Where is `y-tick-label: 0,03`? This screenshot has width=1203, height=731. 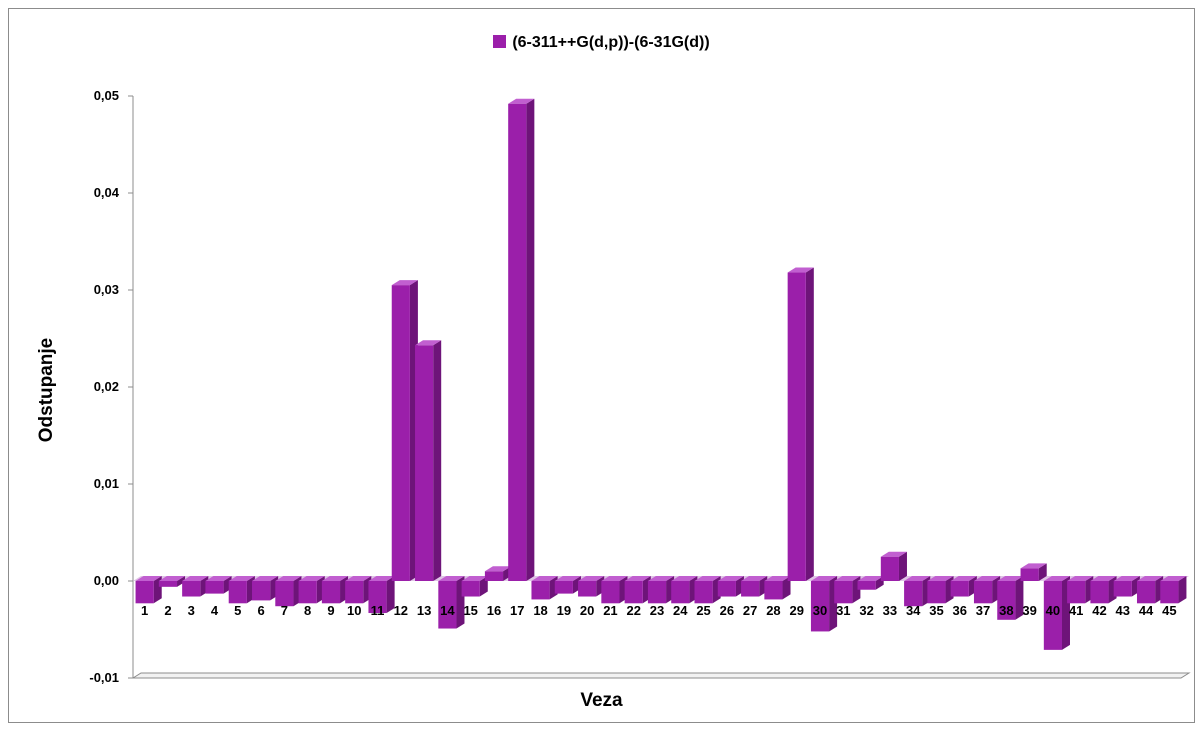 y-tick-label: 0,03 is located at coordinates (106, 289).